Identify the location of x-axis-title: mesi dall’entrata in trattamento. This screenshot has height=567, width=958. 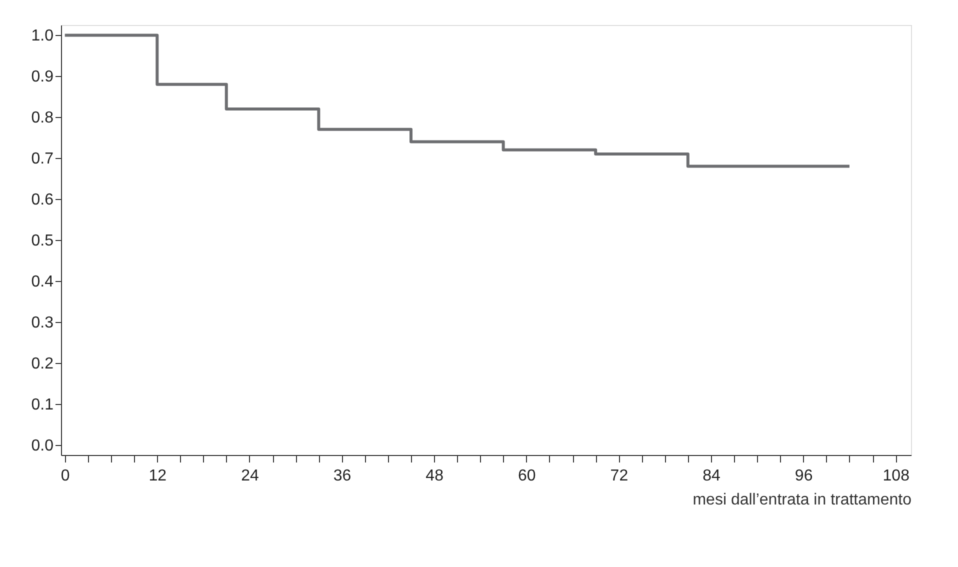
(802, 500).